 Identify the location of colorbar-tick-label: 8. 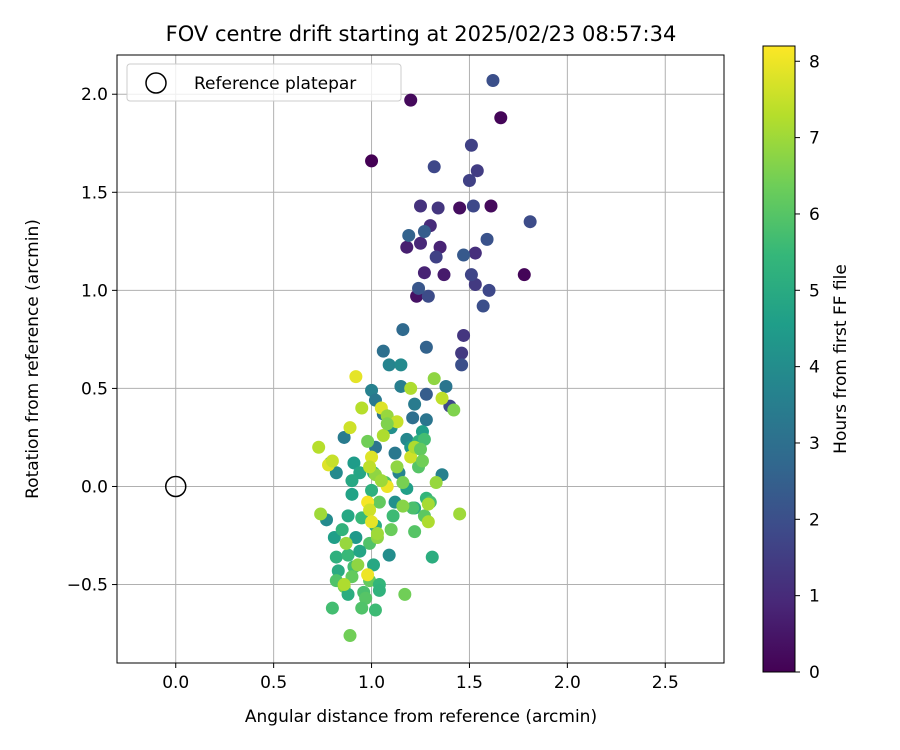
(814, 62).